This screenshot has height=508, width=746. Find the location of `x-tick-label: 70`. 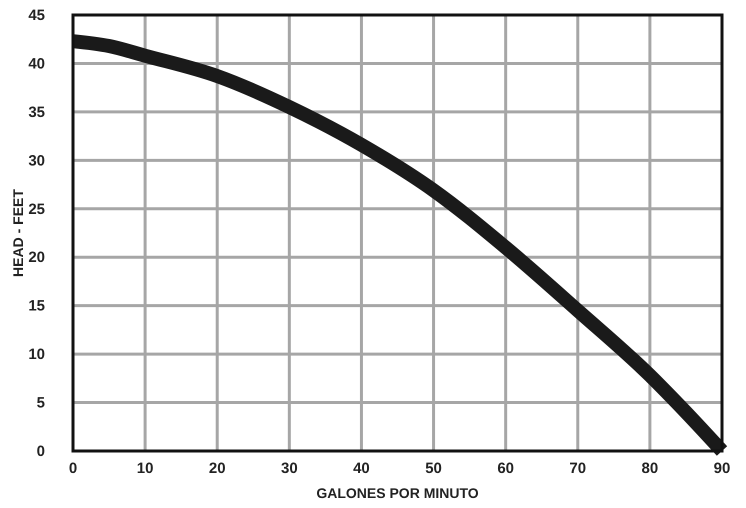

x-tick-label: 70 is located at coordinates (577, 468).